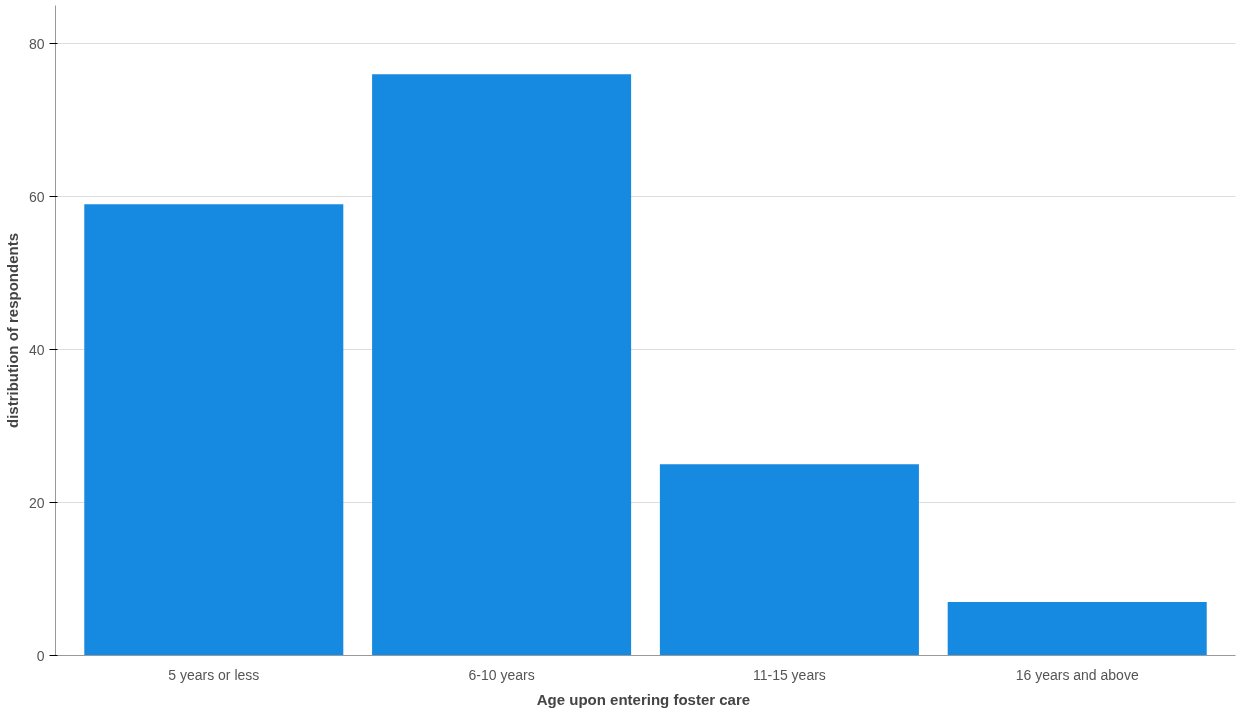 The width and height of the screenshot is (1250, 721). I want to click on y-tick-label: 80, so click(36, 43).